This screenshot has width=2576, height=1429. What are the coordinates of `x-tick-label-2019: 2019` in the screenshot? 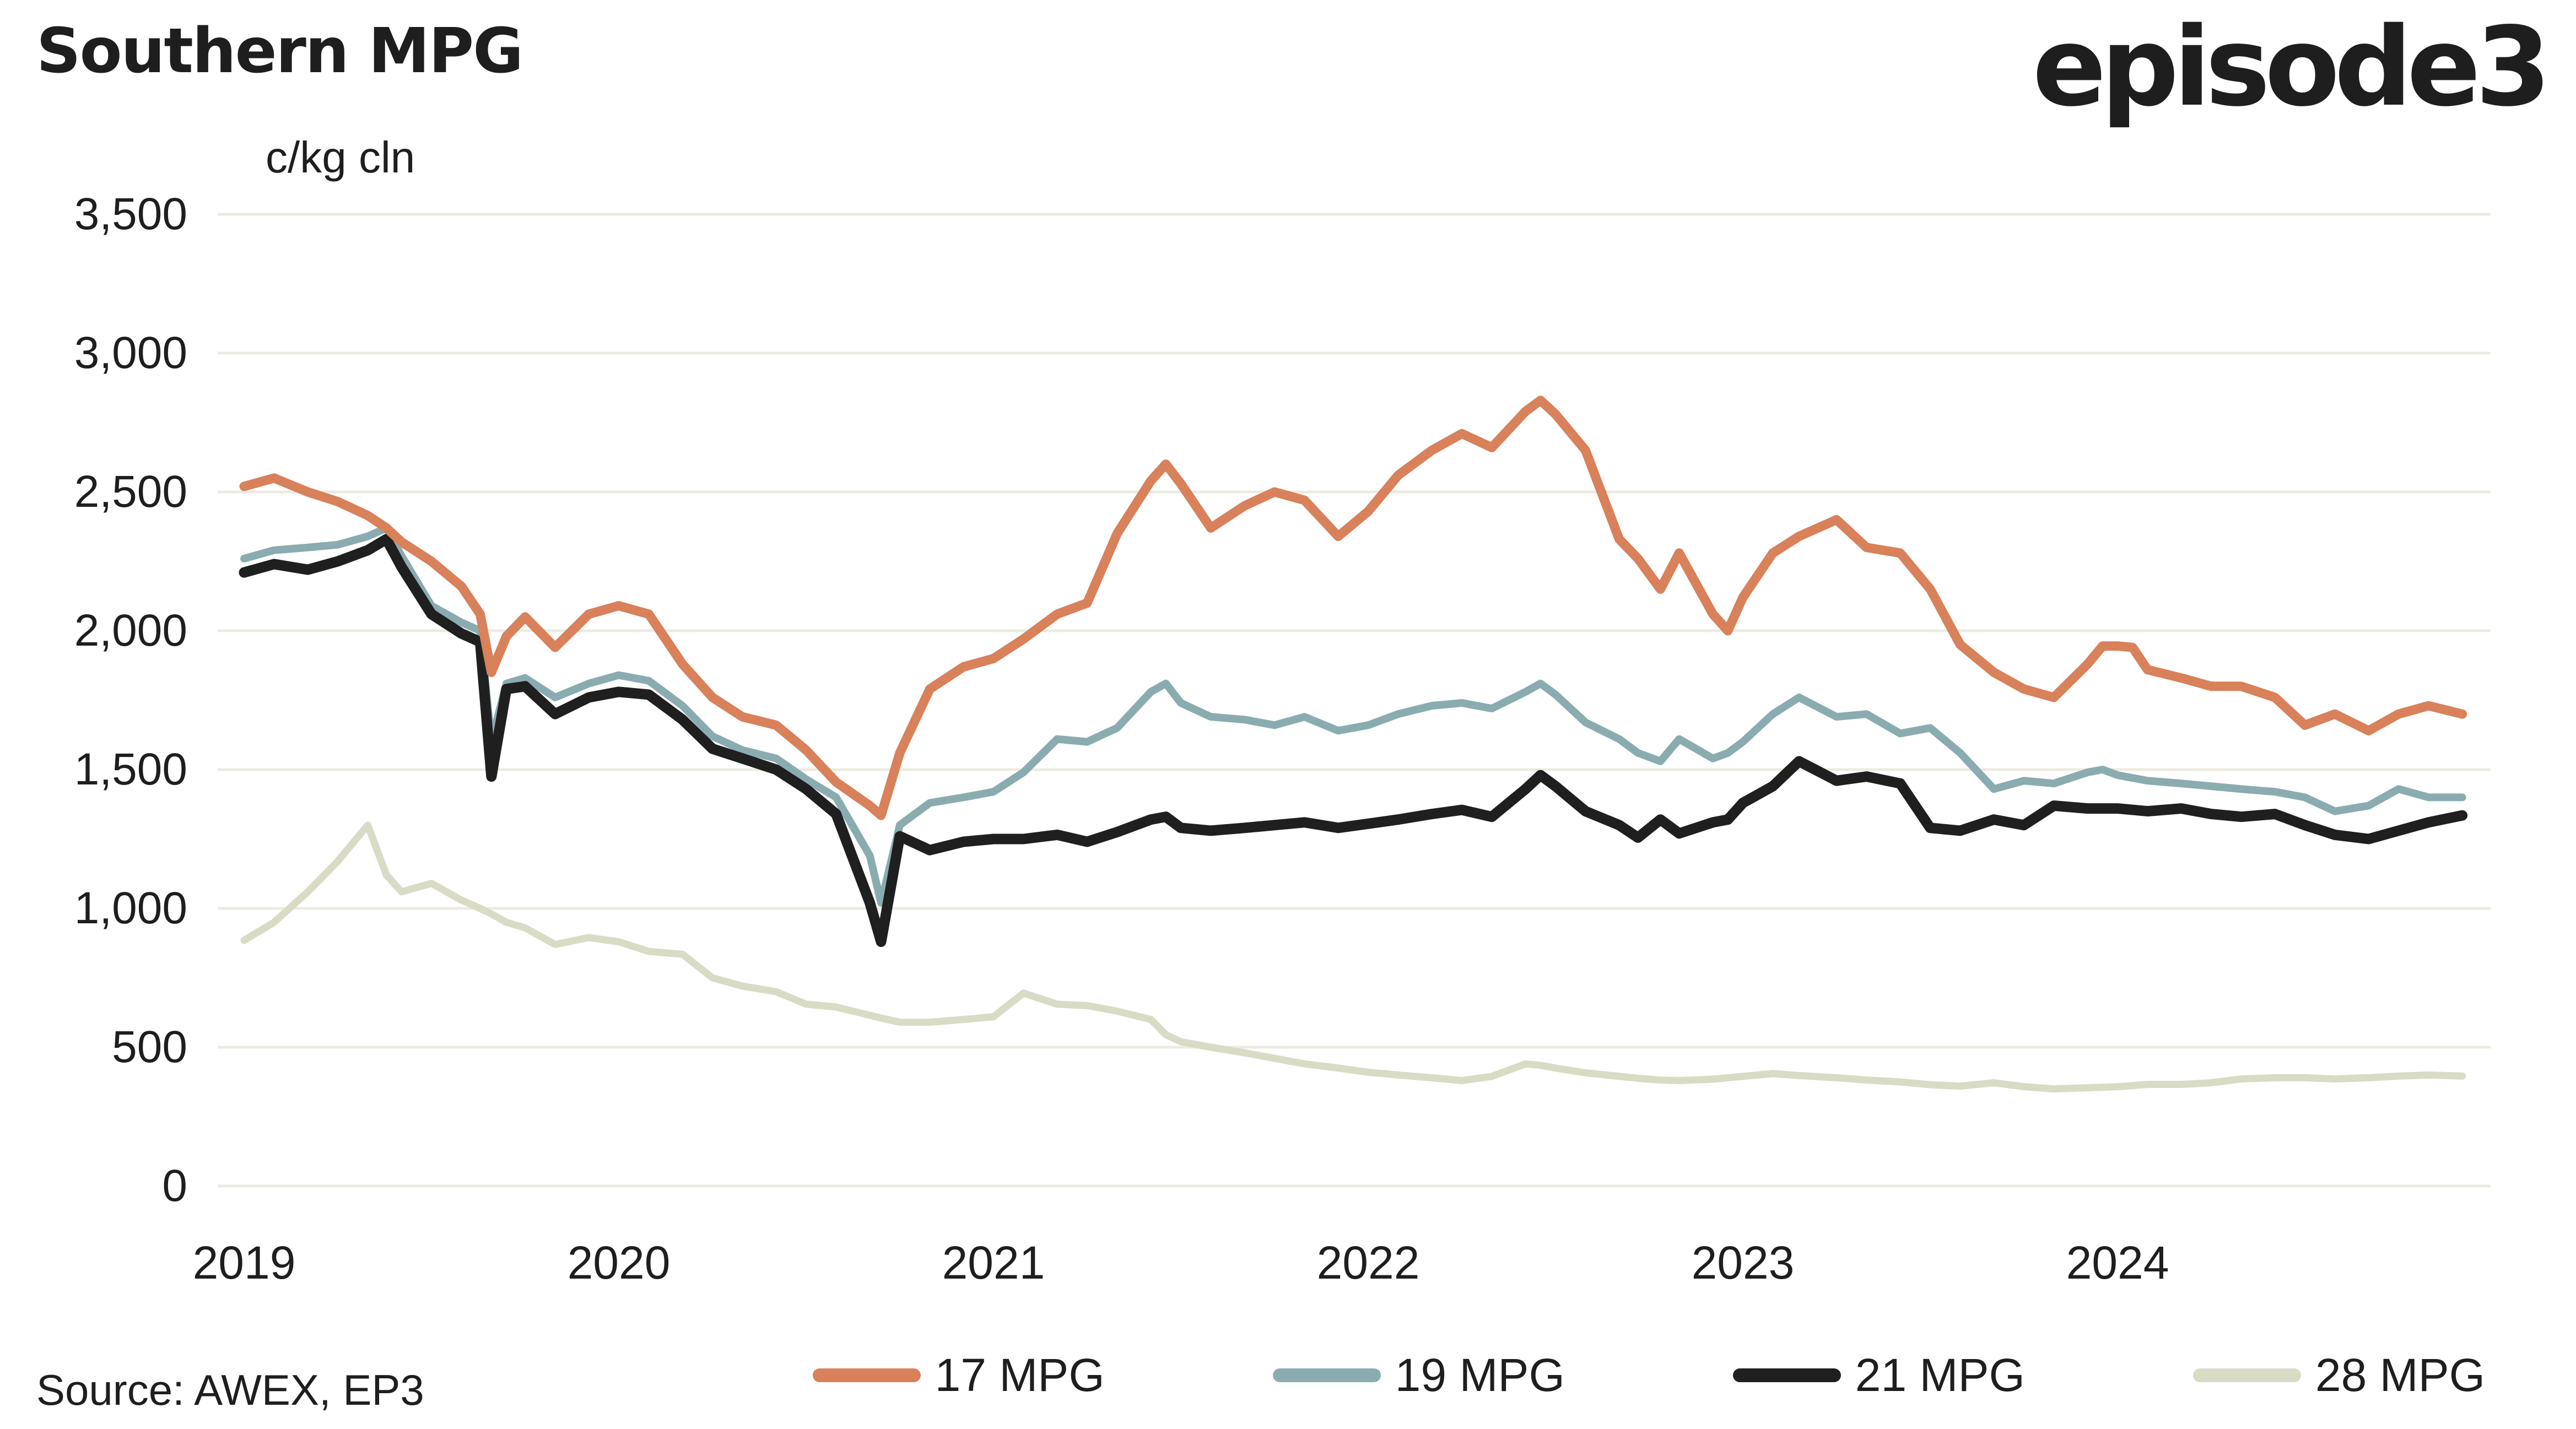 It's located at (244, 1263).